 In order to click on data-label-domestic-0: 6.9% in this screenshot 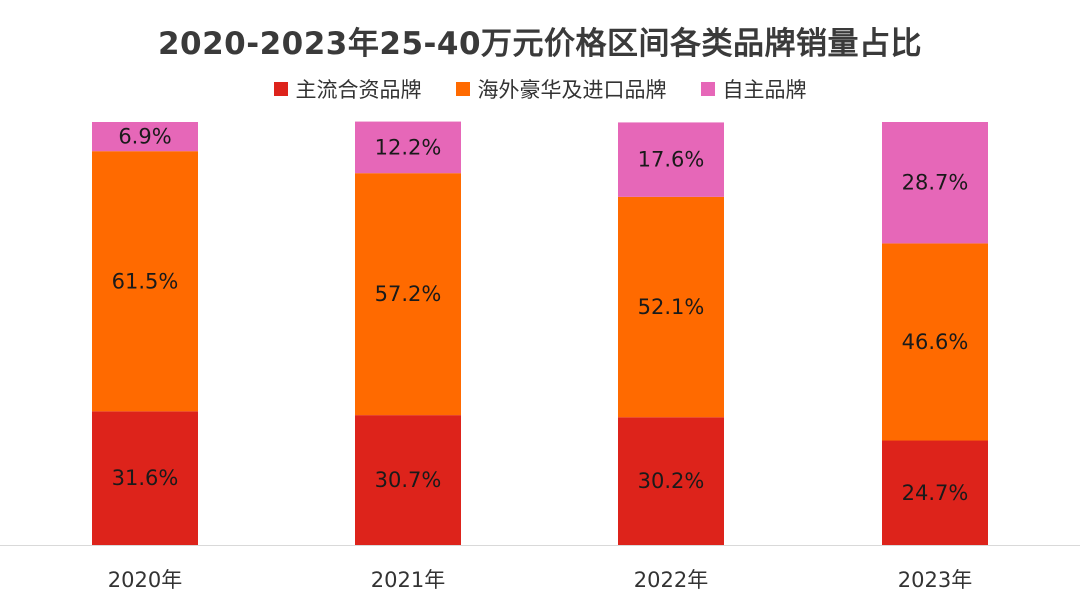, I will do `click(144, 137)`.